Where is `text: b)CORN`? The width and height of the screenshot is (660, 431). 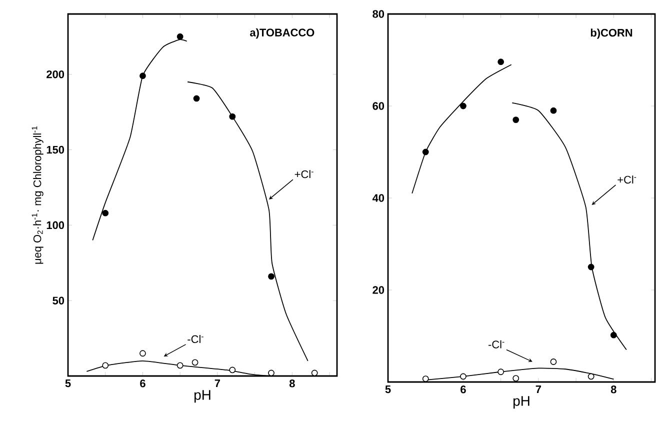 text: b)CORN is located at coordinates (611, 33).